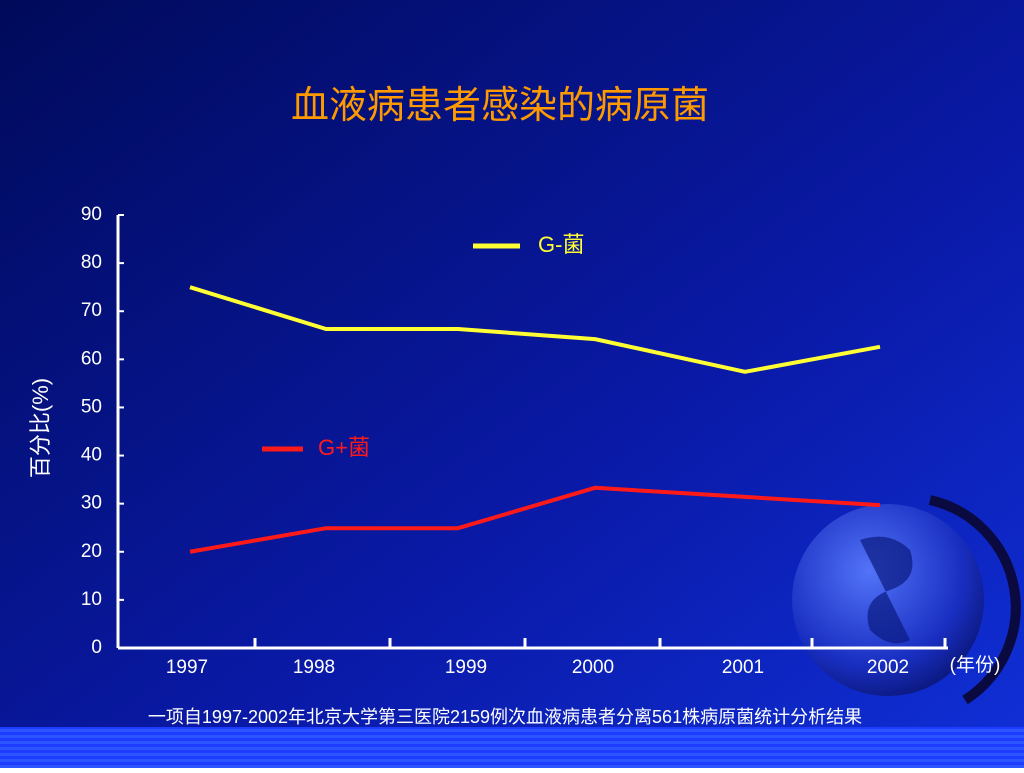 The image size is (1024, 773). Describe the element at coordinates (314, 667) in the screenshot. I see `x-tick-label: 1998` at that location.